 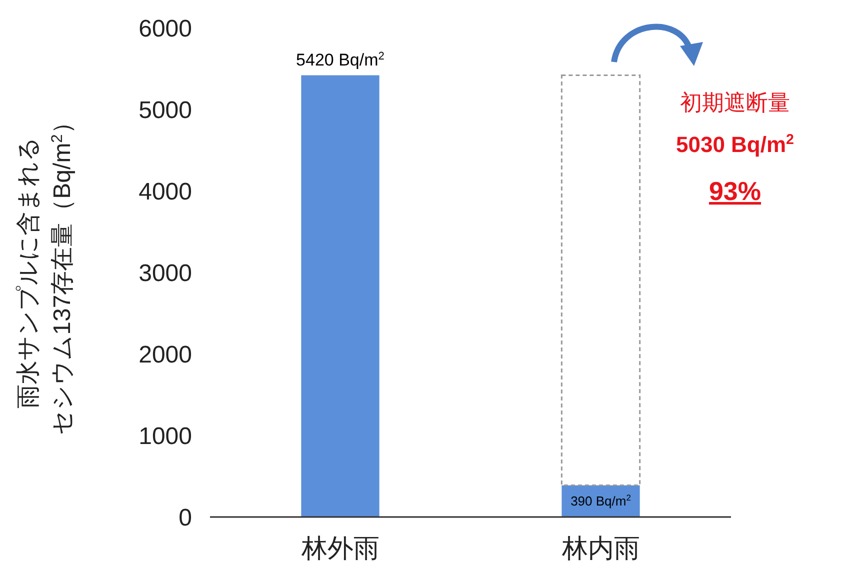 What do you see at coordinates (735, 102) in the screenshot?
I see `annotation: 初期遮断量` at bounding box center [735, 102].